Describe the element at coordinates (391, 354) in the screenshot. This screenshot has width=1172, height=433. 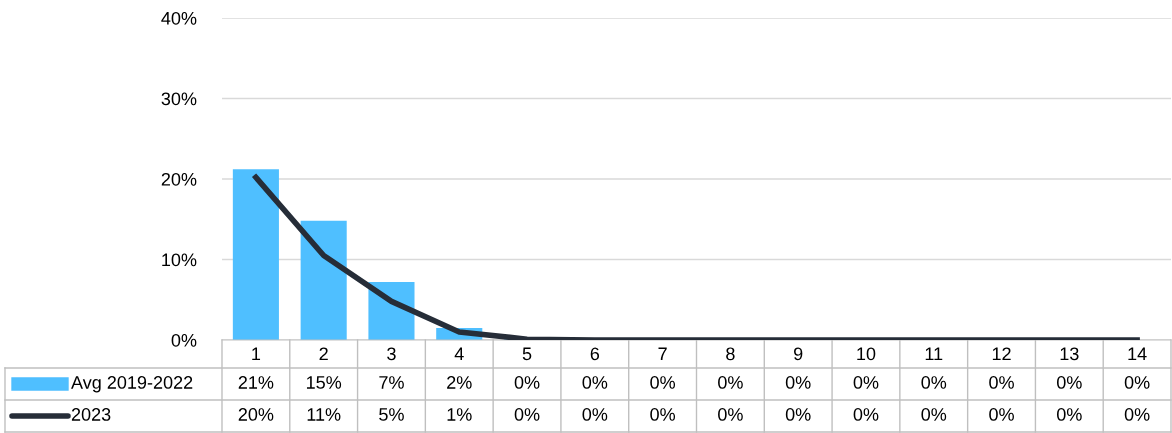
I see `x-tick-label: 3` at that location.